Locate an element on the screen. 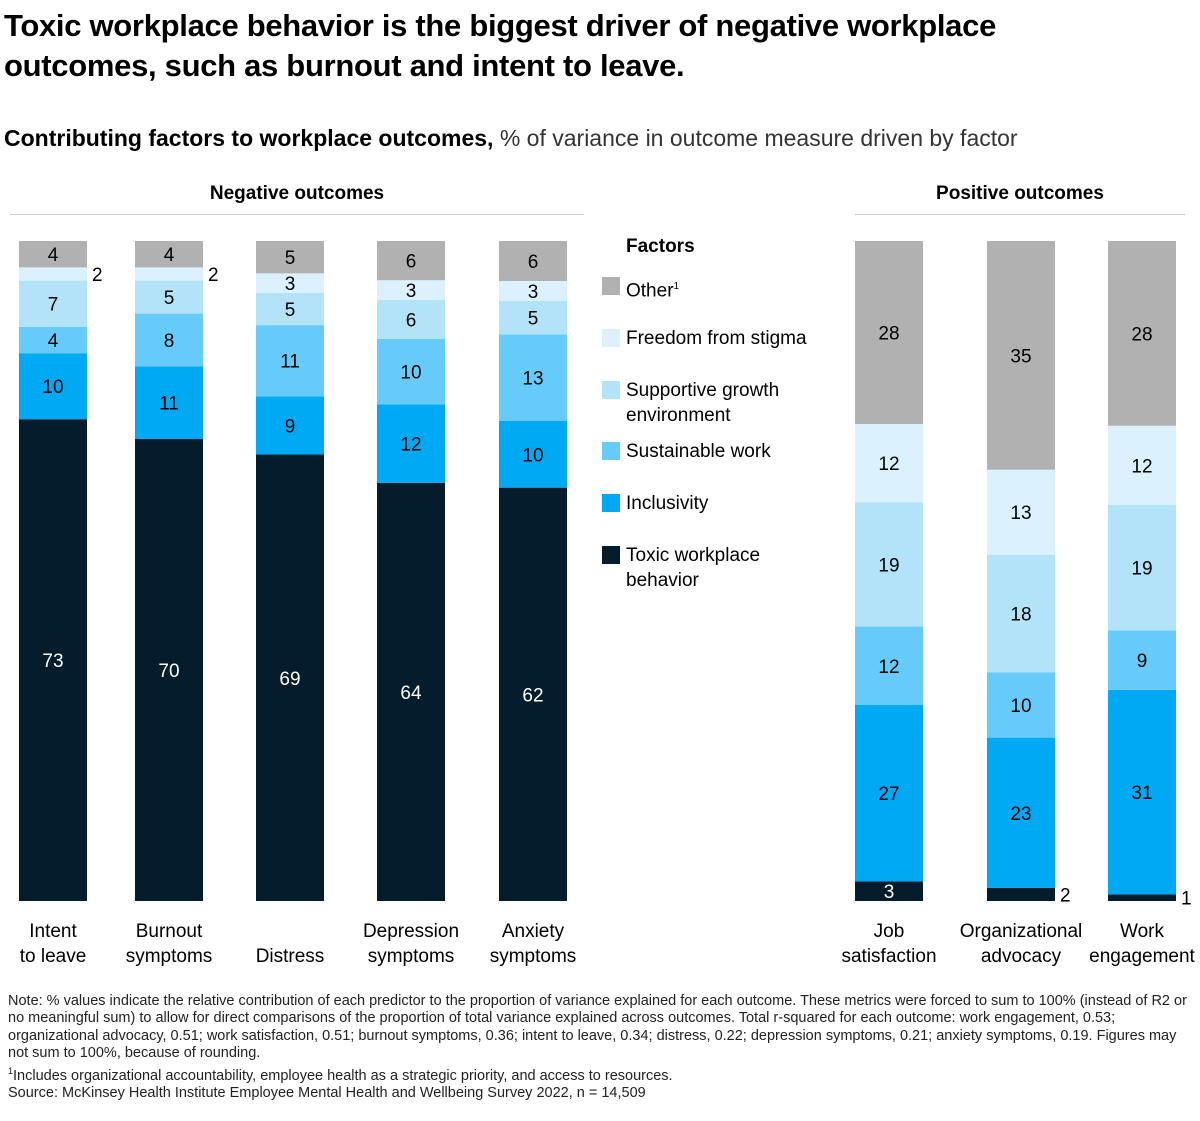 This screenshot has height=1121, width=1200. data-label: 64 is located at coordinates (411, 693).